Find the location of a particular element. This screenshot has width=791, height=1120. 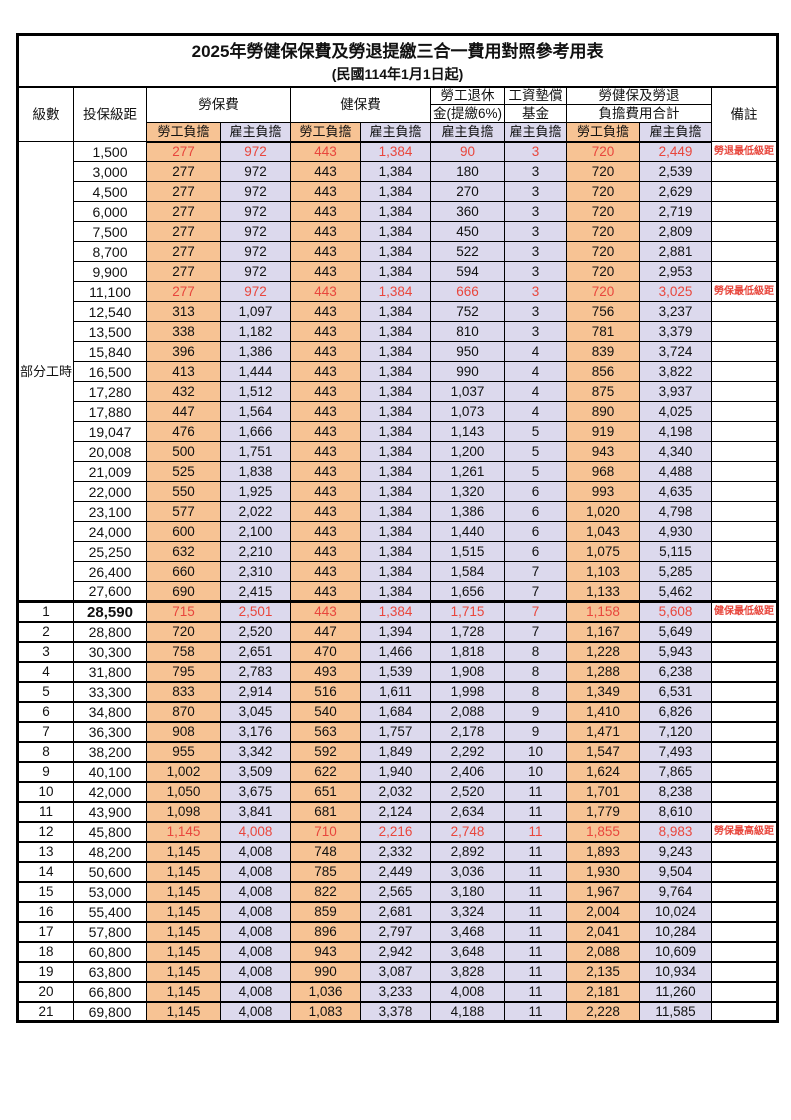

cell-labor-employee: 955 is located at coordinates (183, 751).